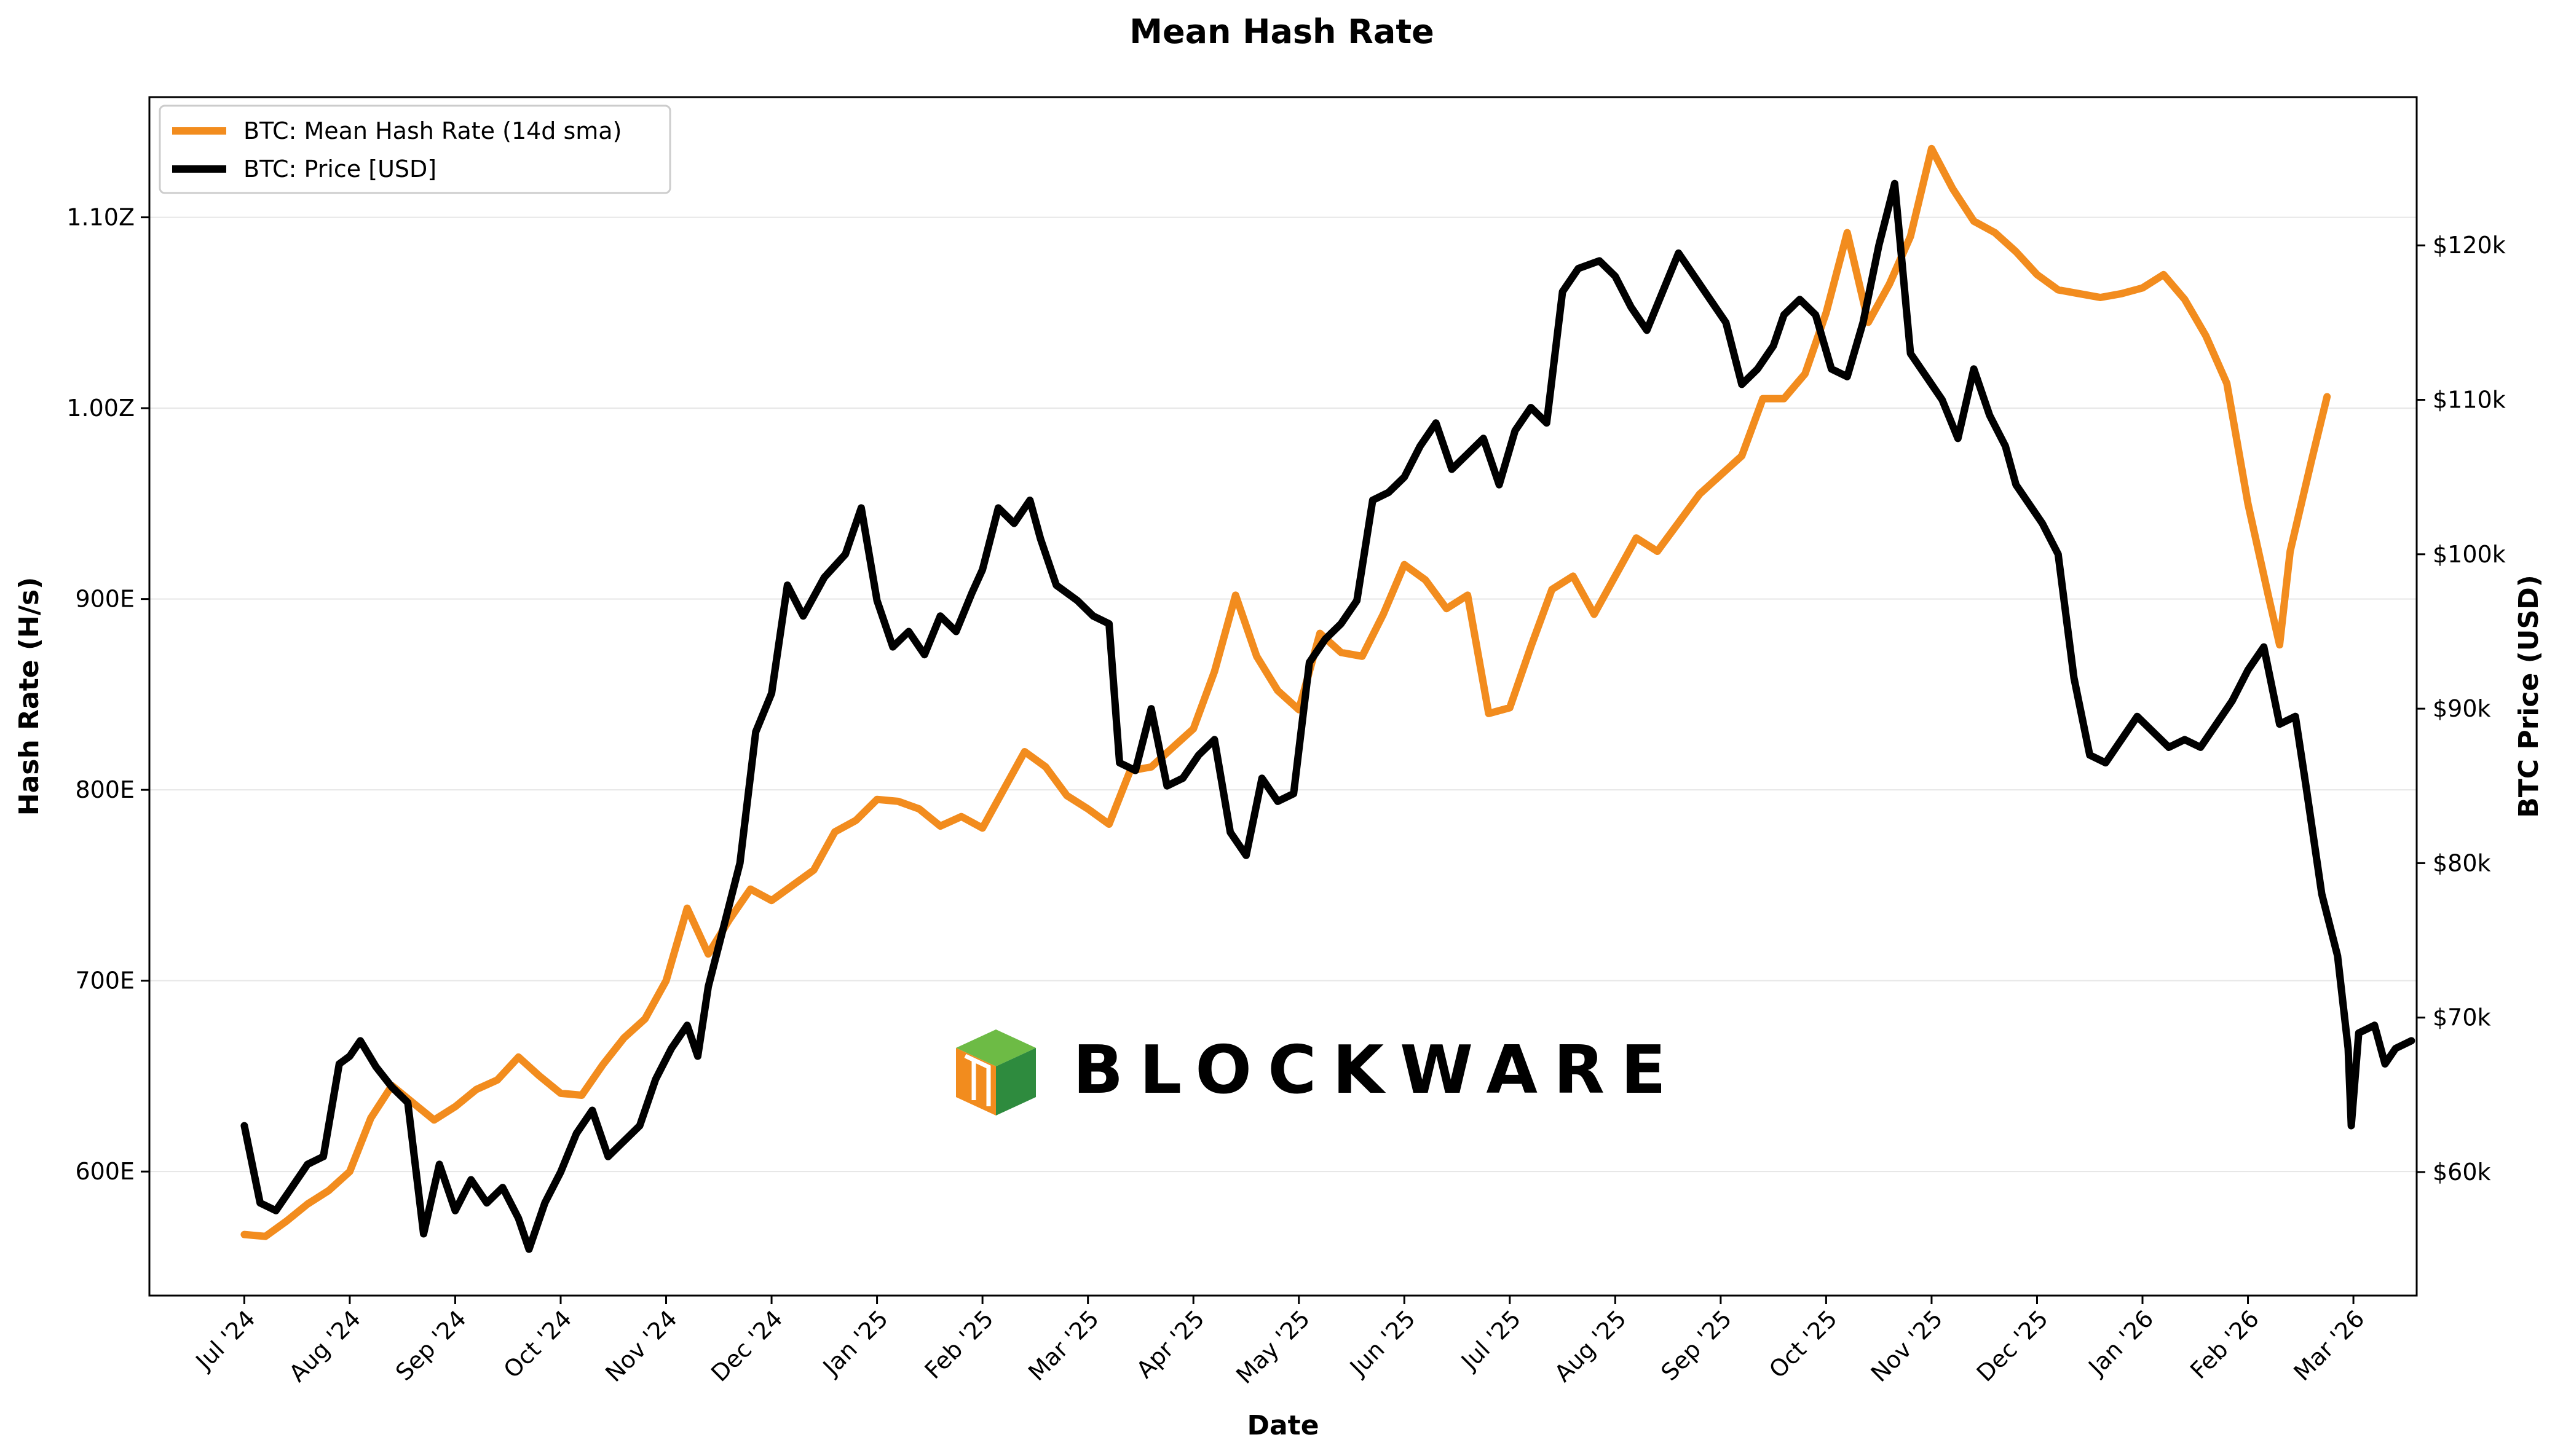 This screenshot has width=2563, height=1456. What do you see at coordinates (2469, 554) in the screenshot?
I see `y-right-tick-label: $100k` at bounding box center [2469, 554].